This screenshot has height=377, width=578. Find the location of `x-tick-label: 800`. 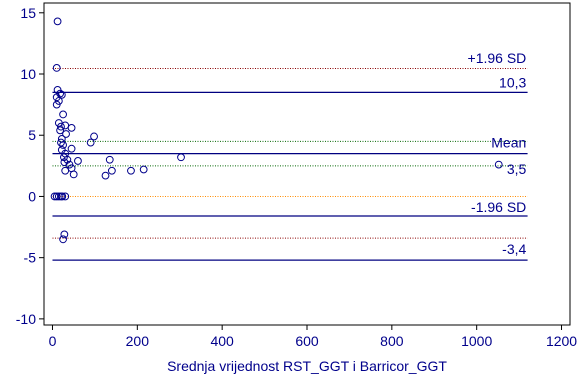

x-tick-label: 800 is located at coordinates (392, 341).